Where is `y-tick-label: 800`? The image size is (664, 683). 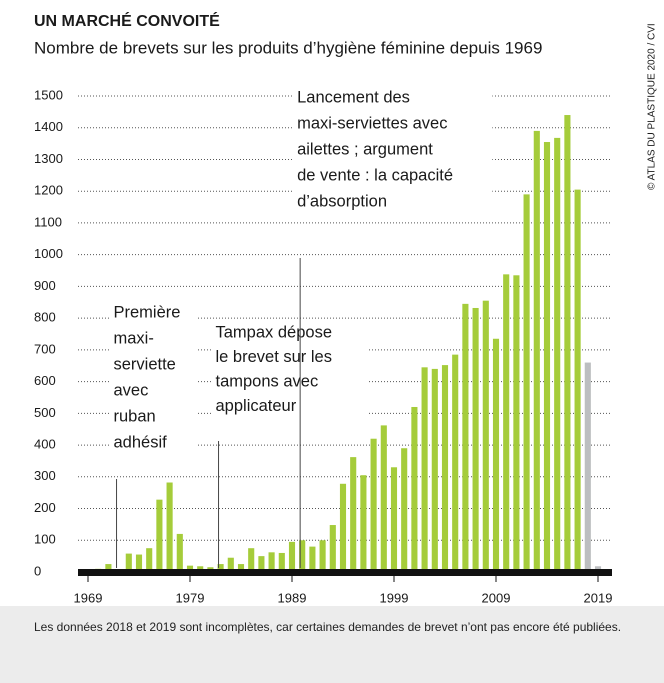 y-tick-label: 800 is located at coordinates (45, 317).